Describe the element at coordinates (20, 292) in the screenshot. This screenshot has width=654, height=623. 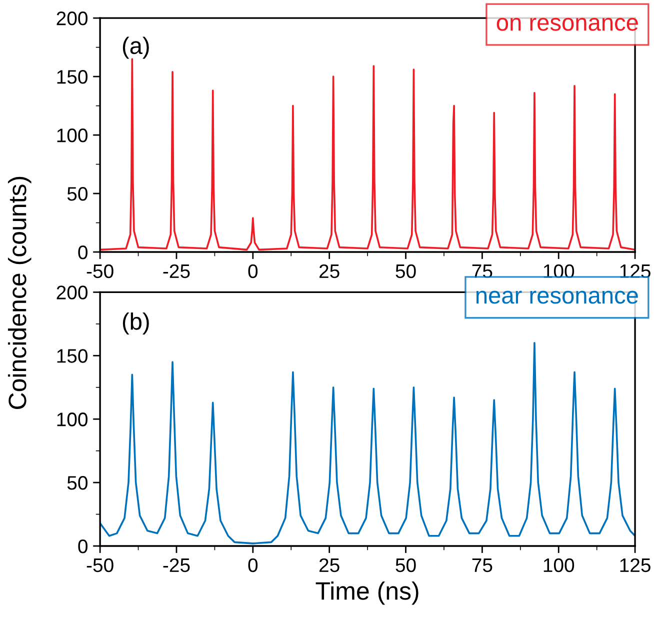
I see `y-axis-title: Coincidence (counts)` at that location.